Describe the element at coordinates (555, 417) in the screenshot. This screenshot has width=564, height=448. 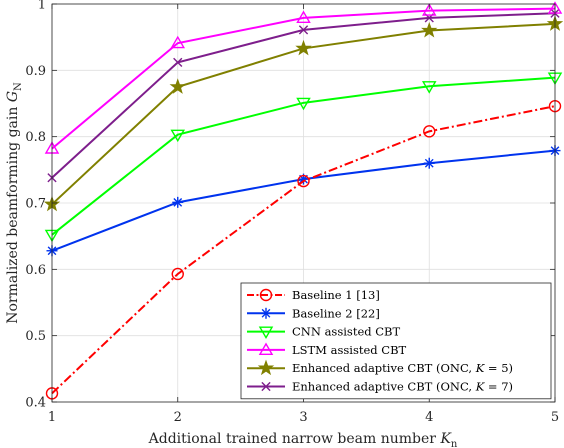
I see `x-tick-label: 5` at that location.